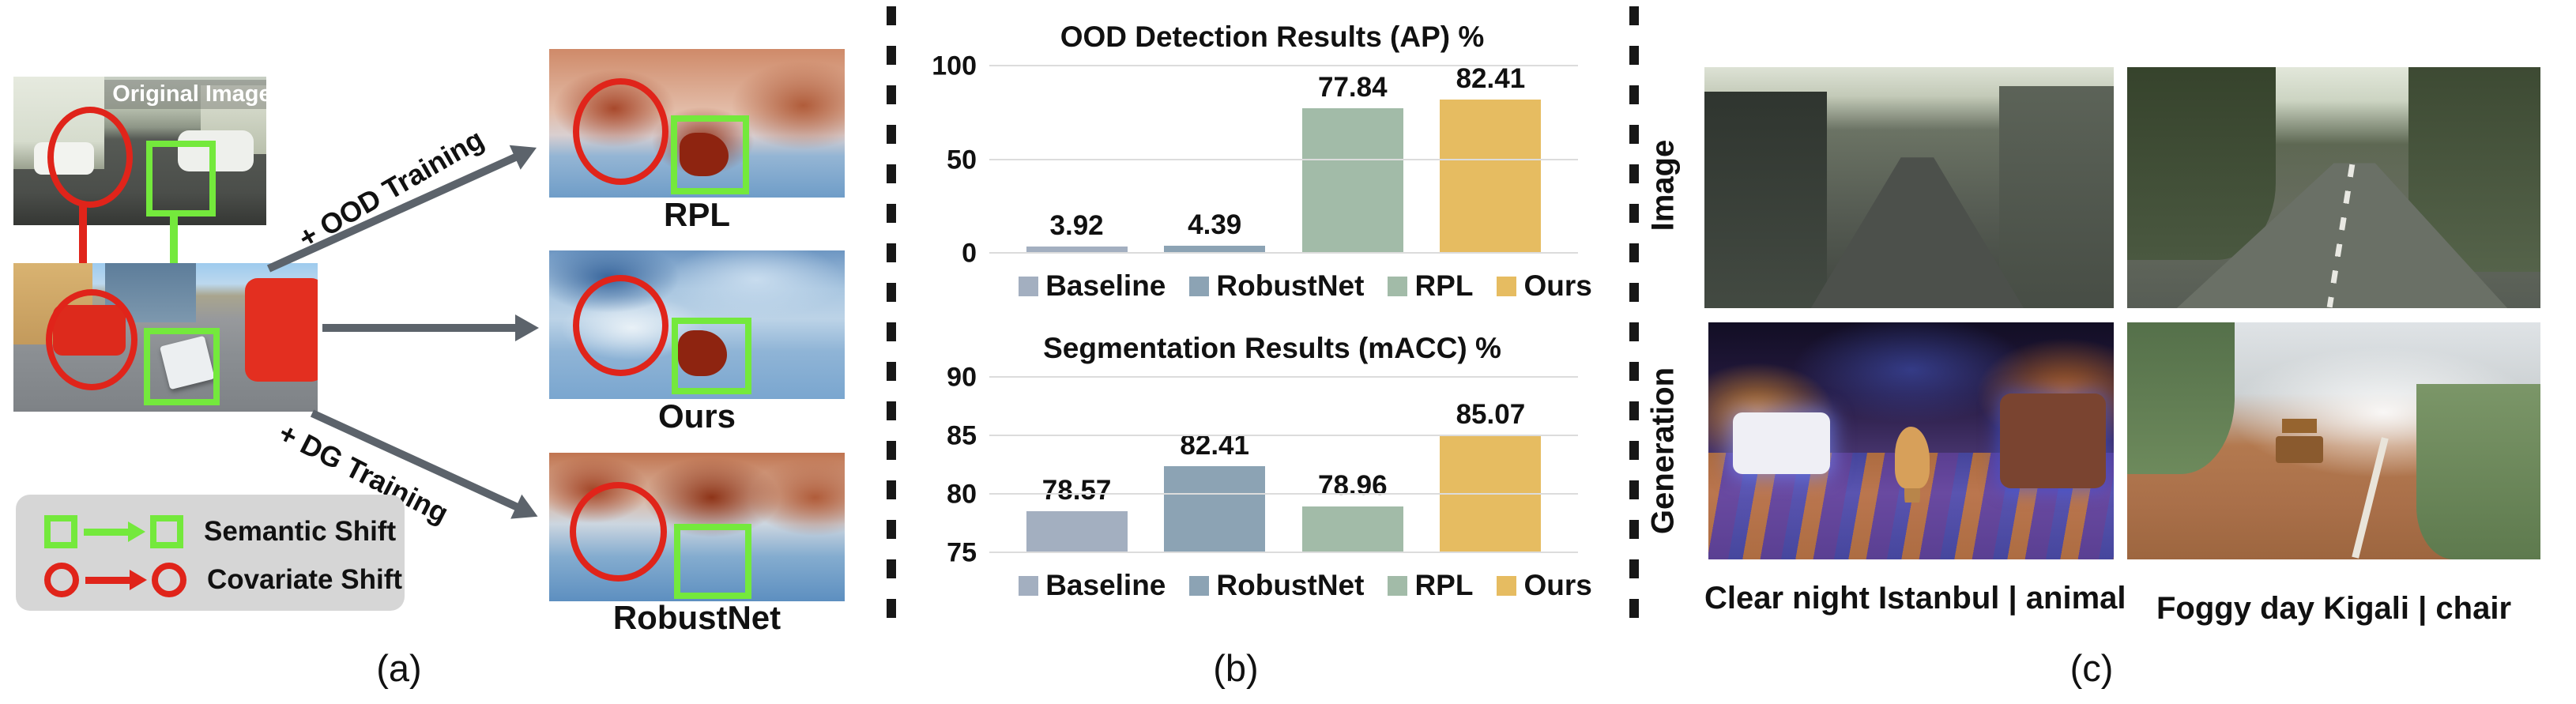 Image resolution: width=2576 pixels, height=704 pixels. Describe the element at coordinates (1105, 285) in the screenshot. I see `legend-label: Baseline` at that location.